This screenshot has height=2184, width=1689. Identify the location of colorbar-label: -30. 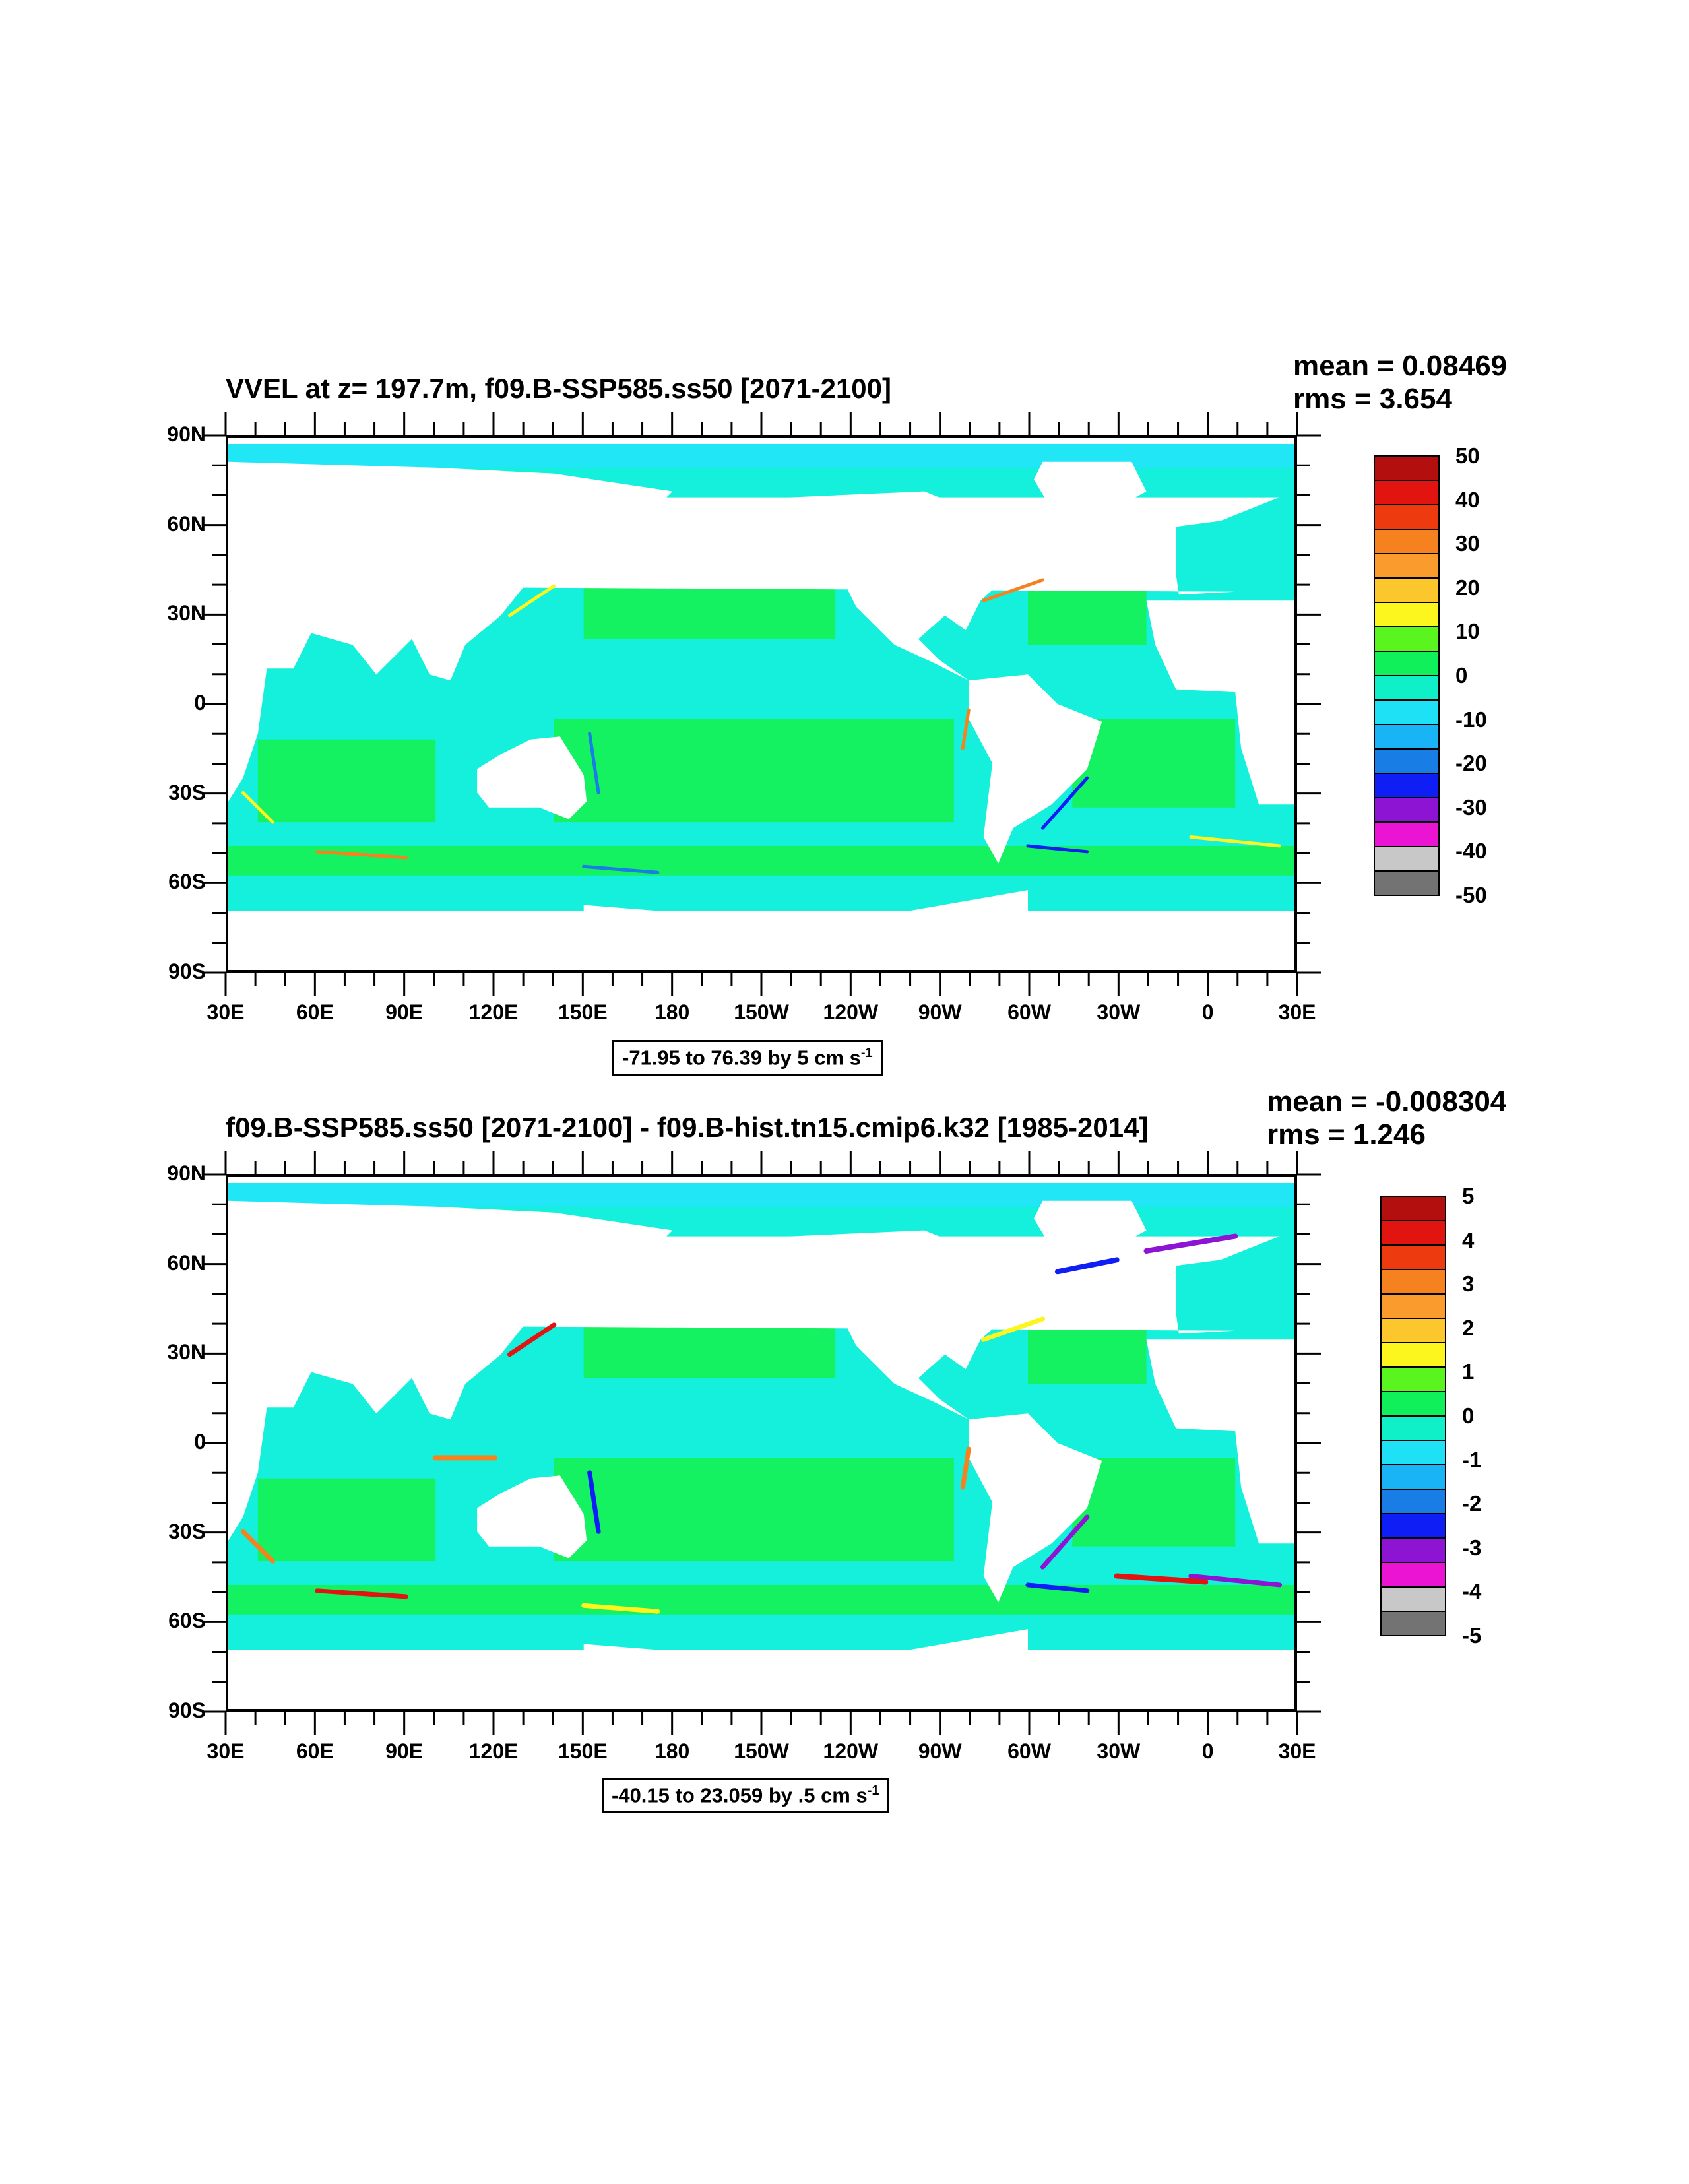
(1471, 806).